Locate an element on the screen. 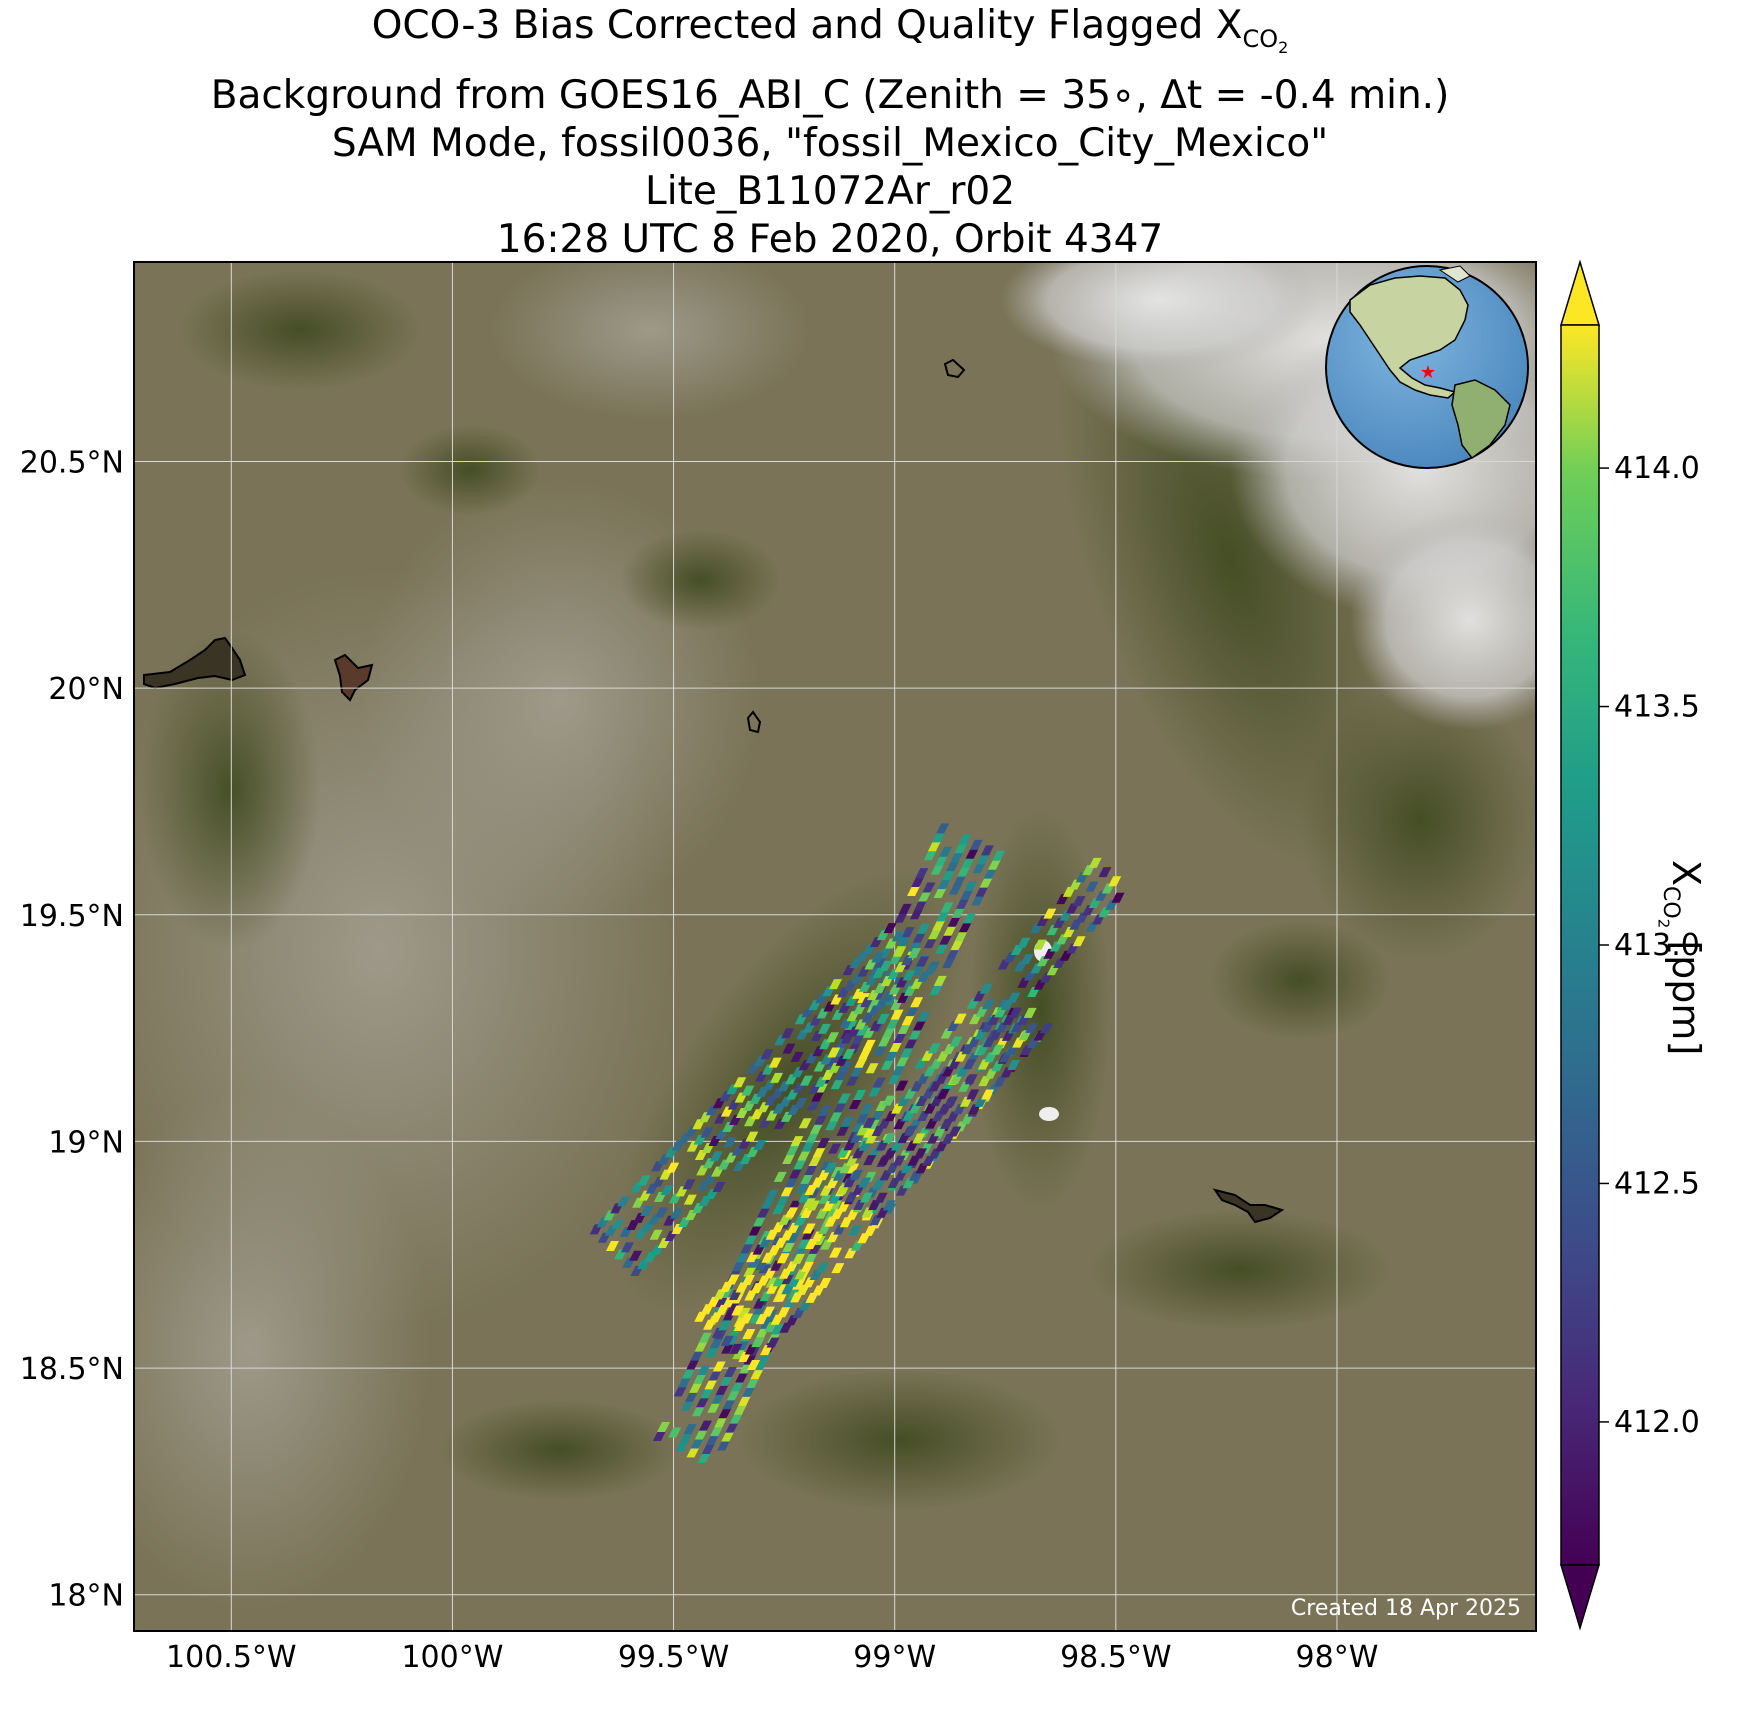 The width and height of the screenshot is (1753, 1711). lon-tick-label-0: 100.5°W is located at coordinates (231, 1657).